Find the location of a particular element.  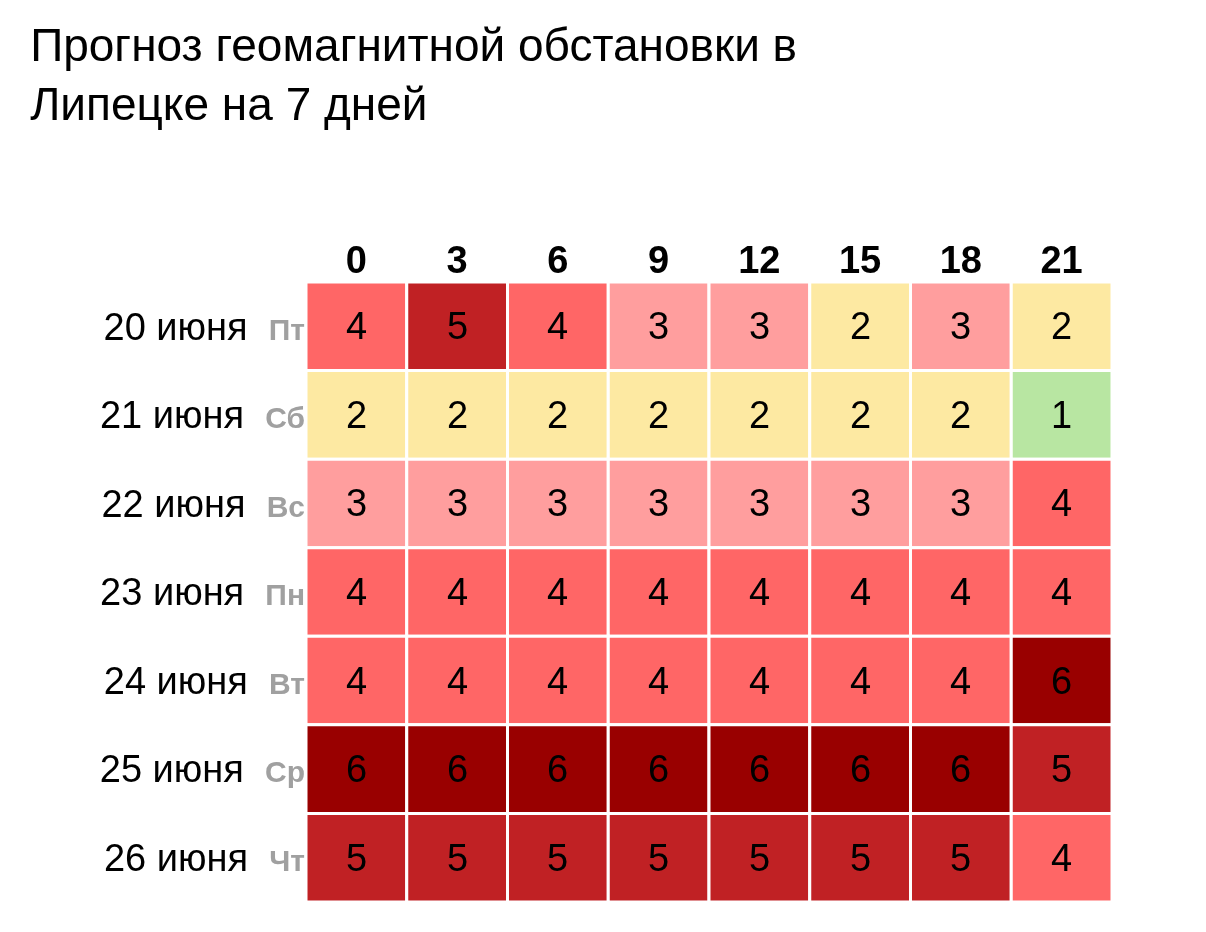

y-tick-label: 26 июня is located at coordinates (176, 858).